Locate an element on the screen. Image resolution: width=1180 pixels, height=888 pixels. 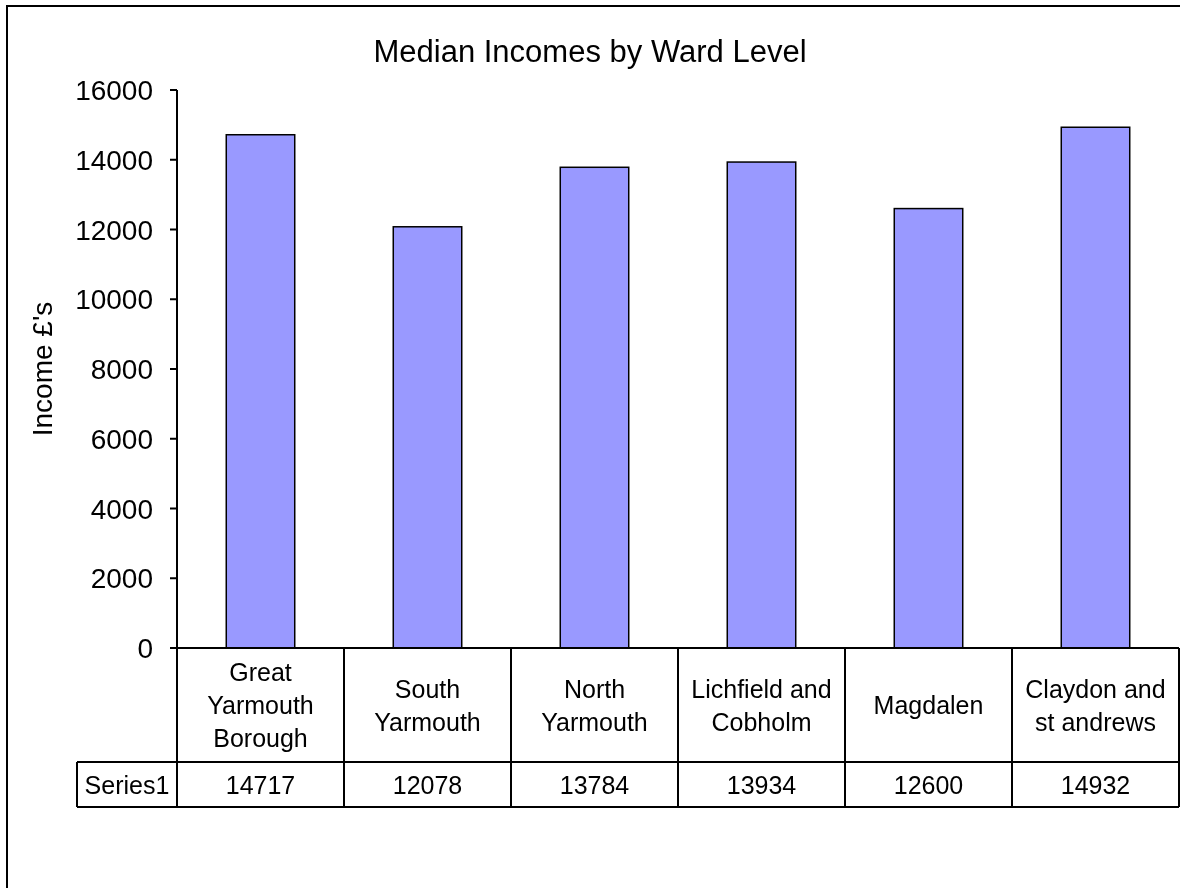
y-tick-label: 6000 is located at coordinates (121, 439).